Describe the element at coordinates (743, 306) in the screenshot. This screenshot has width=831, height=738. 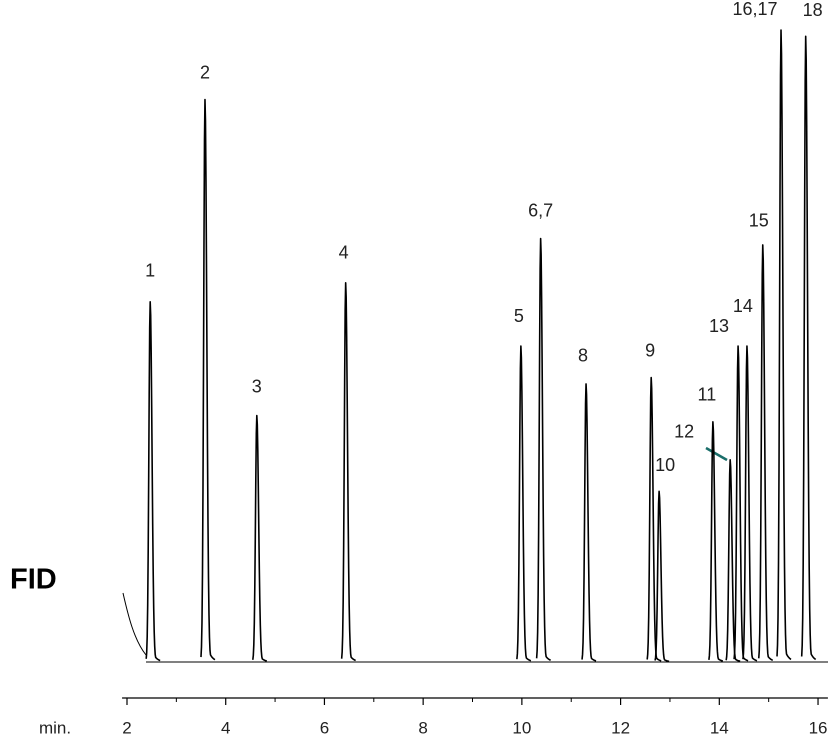
I see `peak-label: 14` at that location.